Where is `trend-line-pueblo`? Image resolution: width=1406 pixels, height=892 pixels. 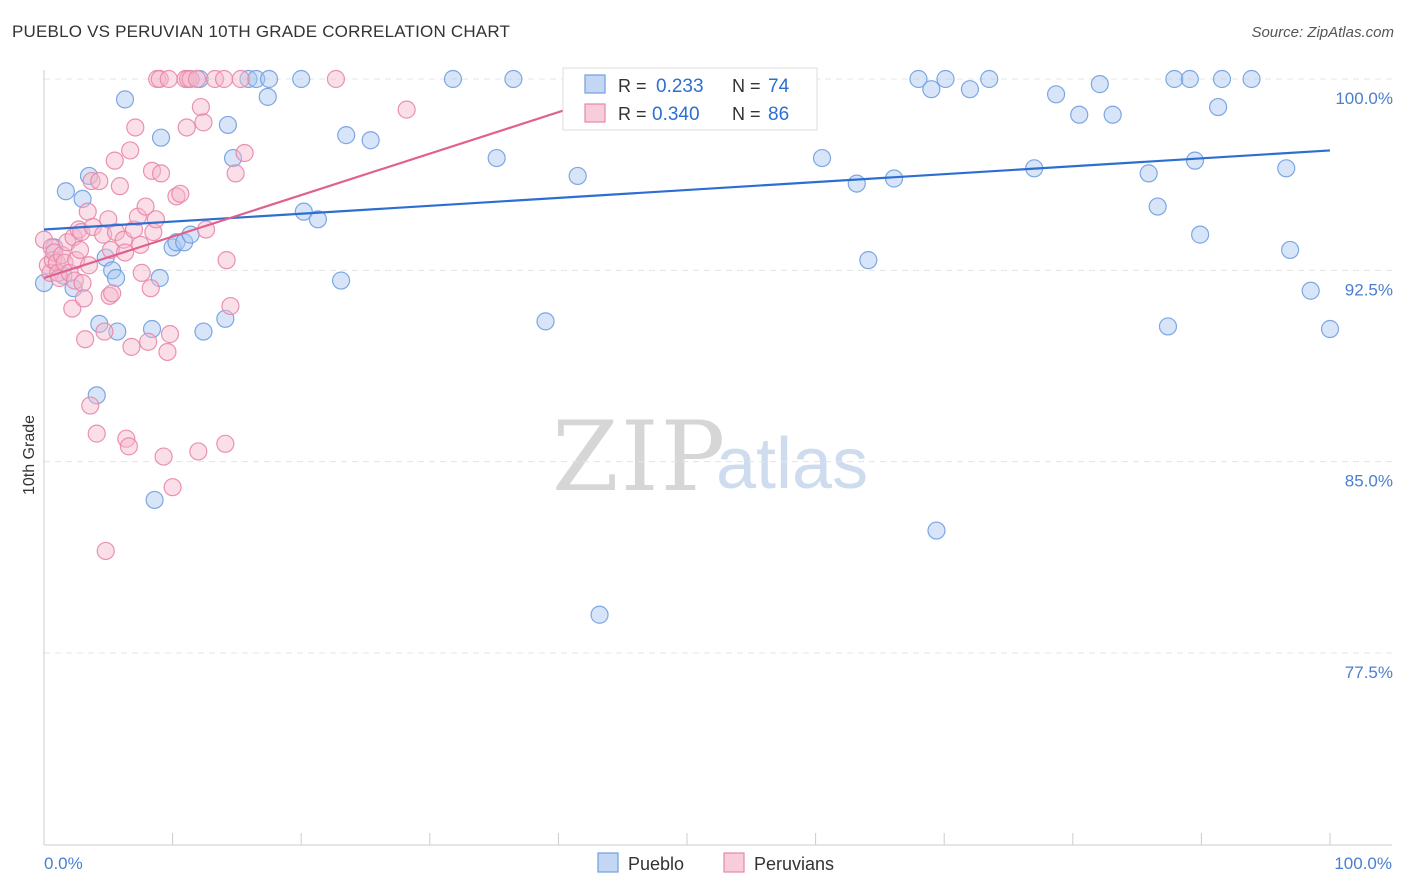 trend-line-pueblo is located at coordinates (687, 190).